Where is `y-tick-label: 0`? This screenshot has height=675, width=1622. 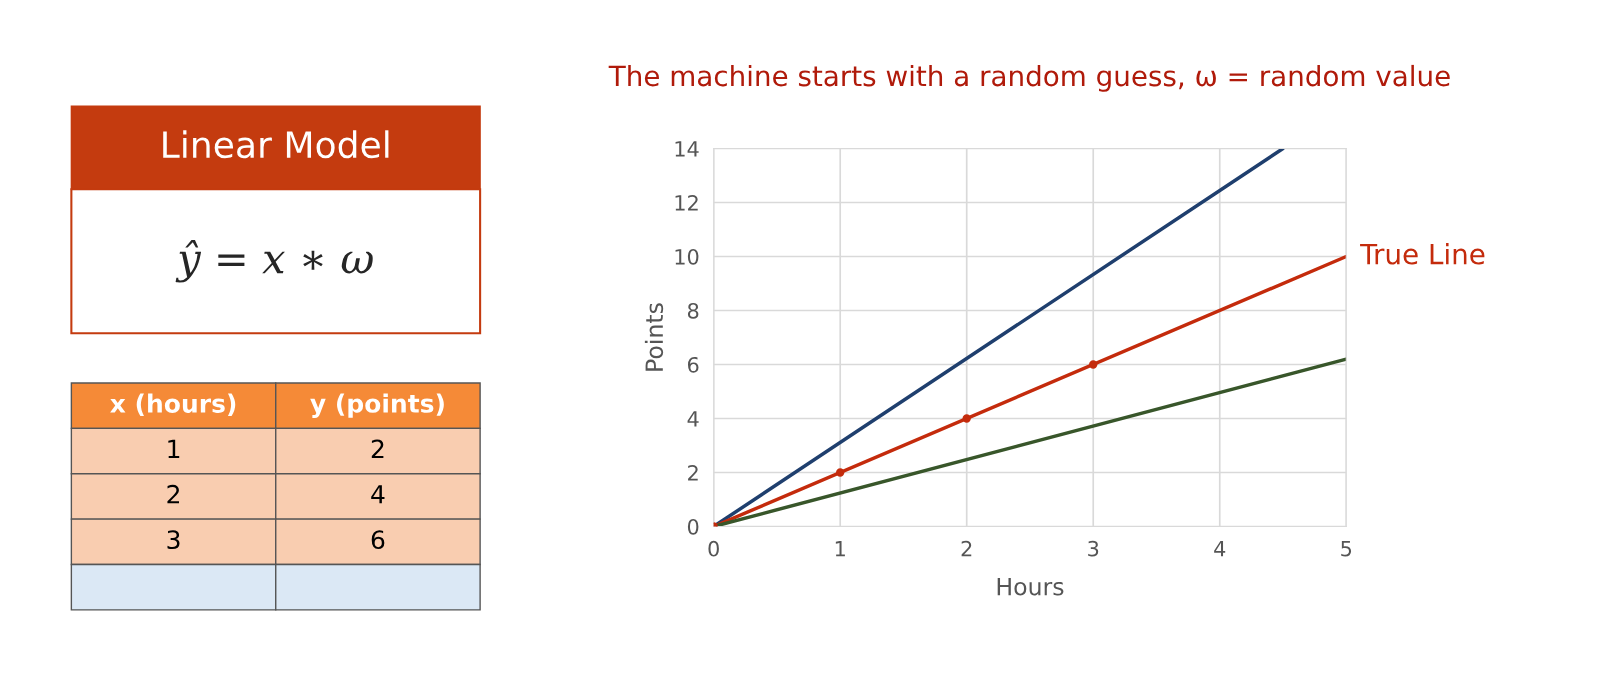 y-tick-label: 0 is located at coordinates (693, 526).